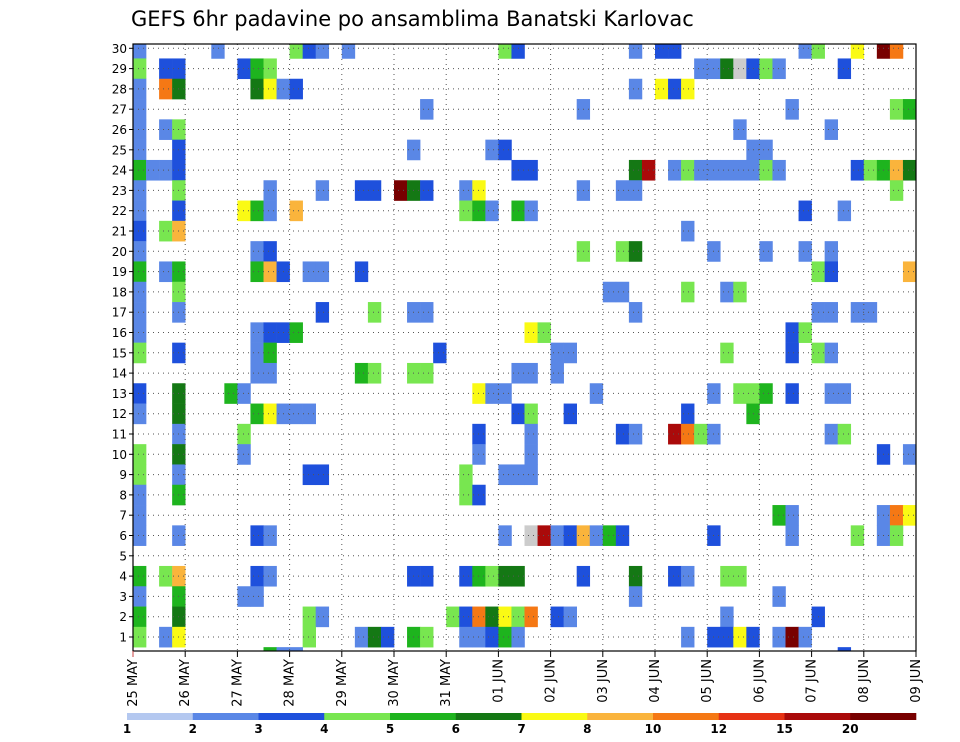 This screenshot has width=960, height=742. I want to click on y-tick-label: 10, so click(119, 455).